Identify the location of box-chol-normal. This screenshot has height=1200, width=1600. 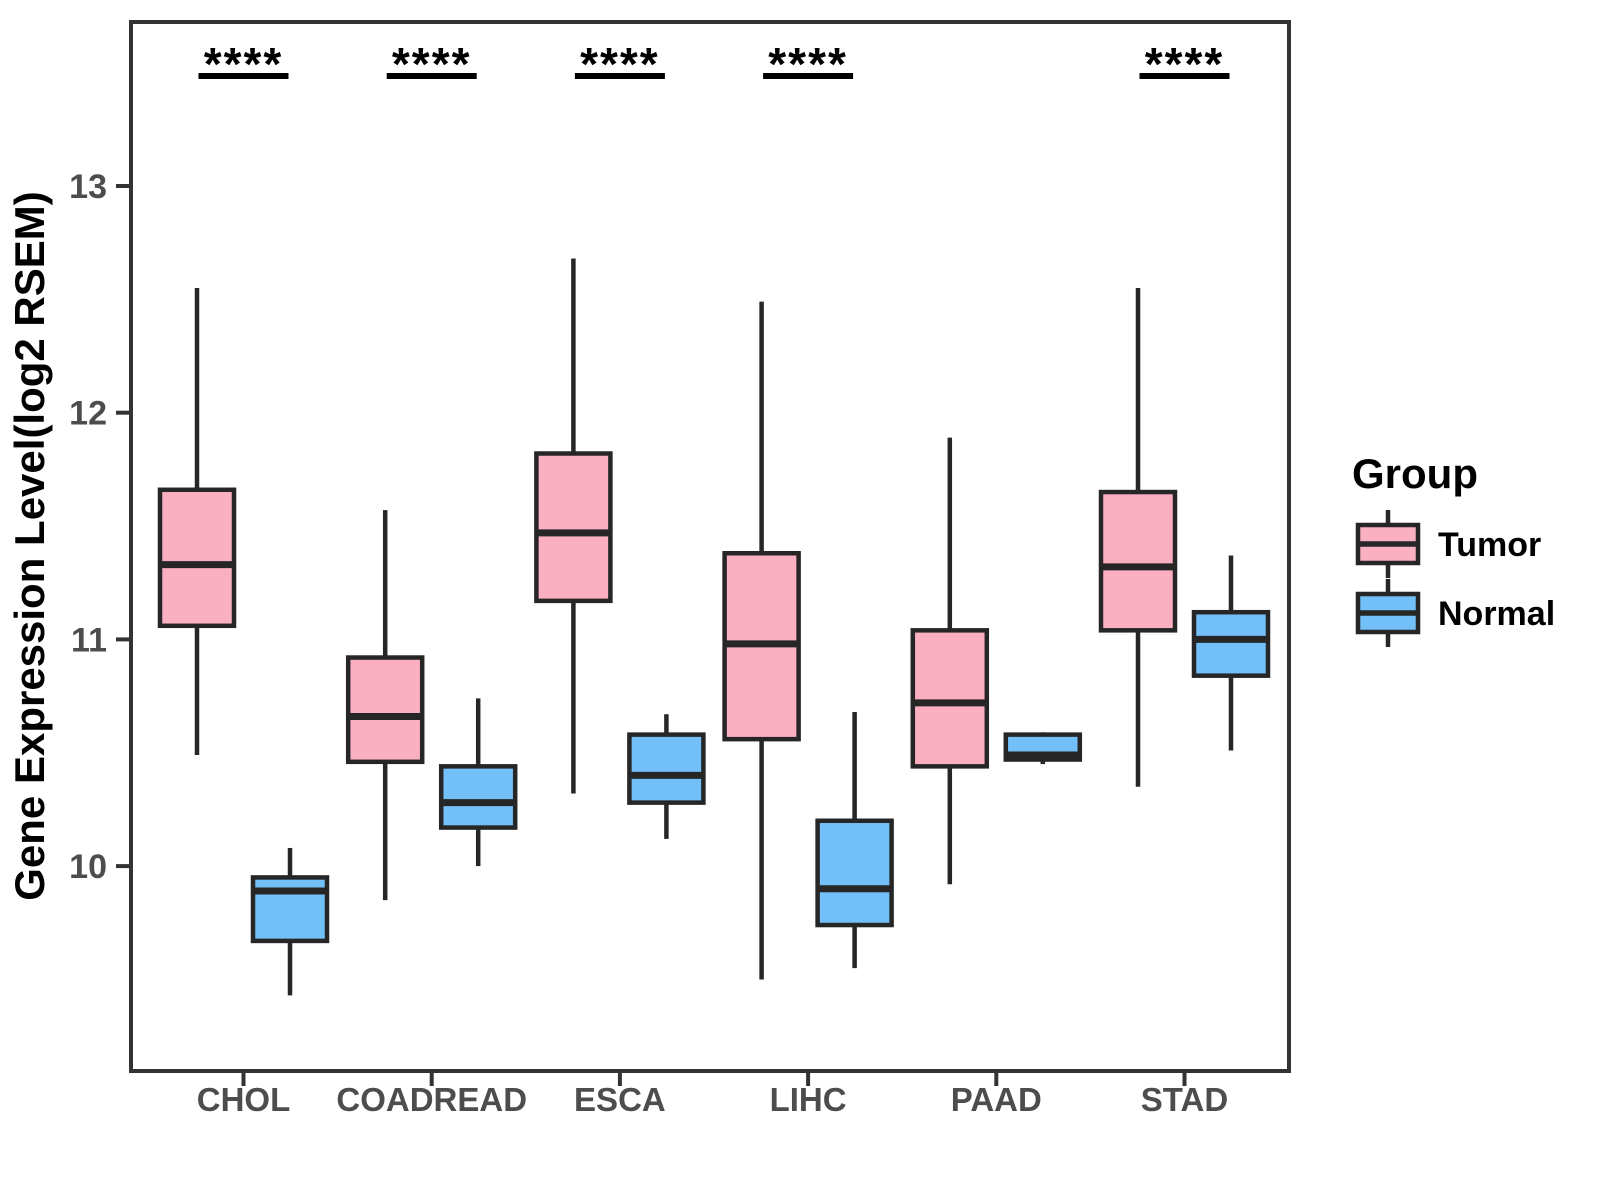
(290, 921).